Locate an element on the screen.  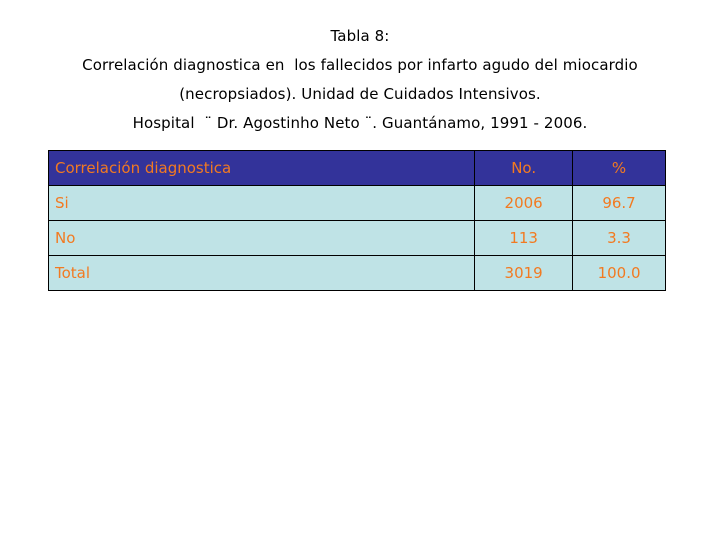
row-count: 2006 is located at coordinates (524, 203).